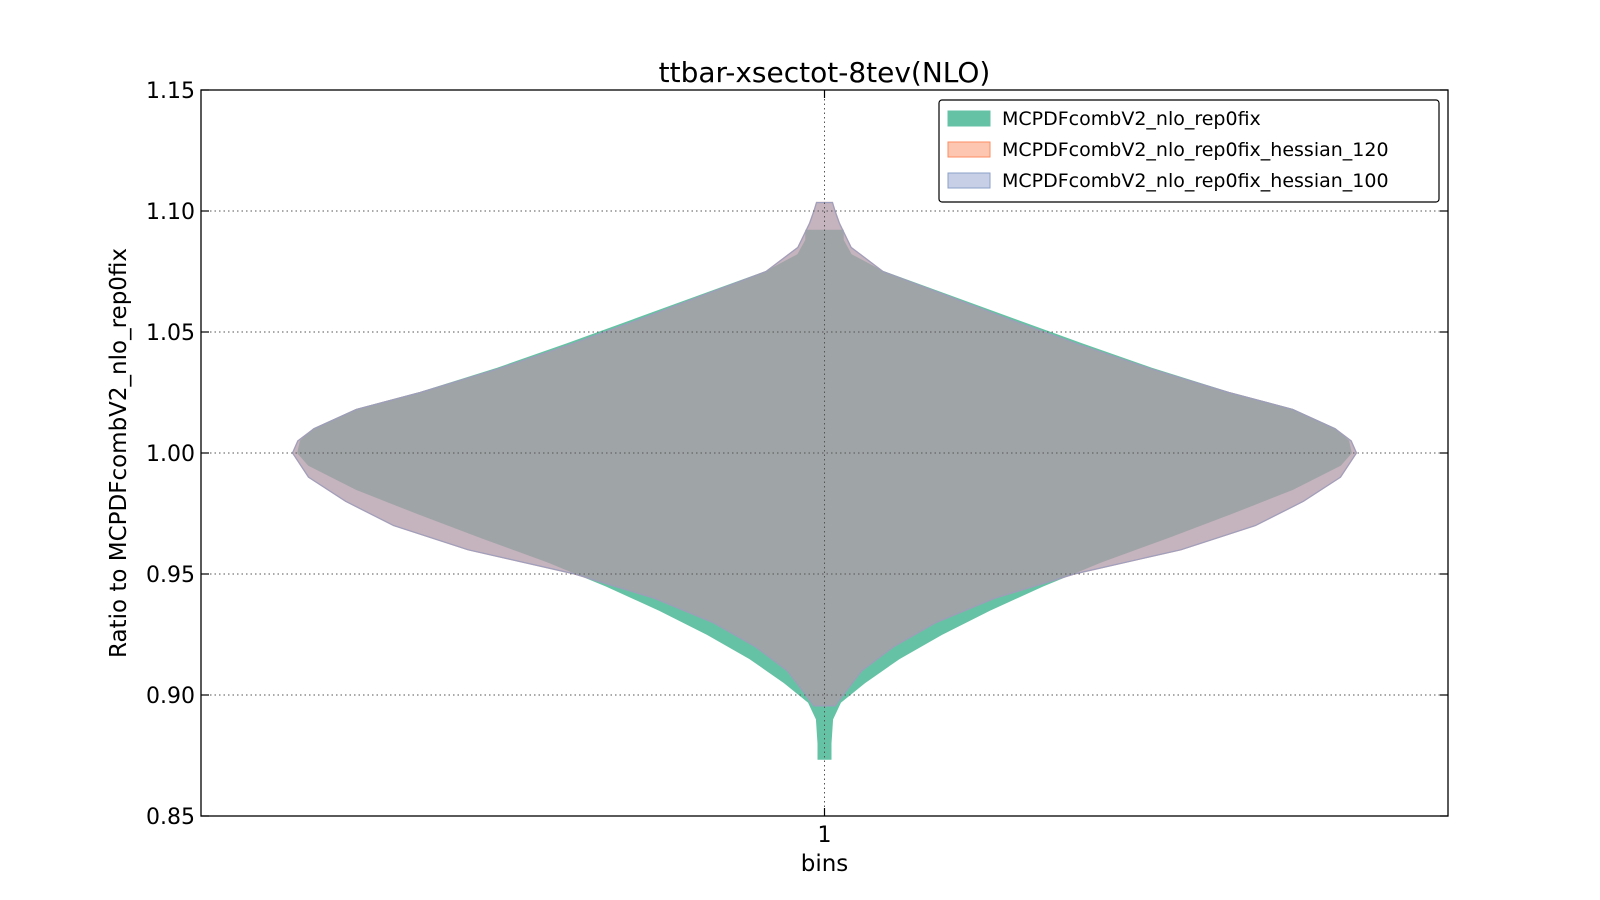 This screenshot has height=900, width=1600. What do you see at coordinates (1195, 181) in the screenshot?
I see `legend-label: MCPDFcombV2_nlo_rep0fix_hessian_100` at bounding box center [1195, 181].